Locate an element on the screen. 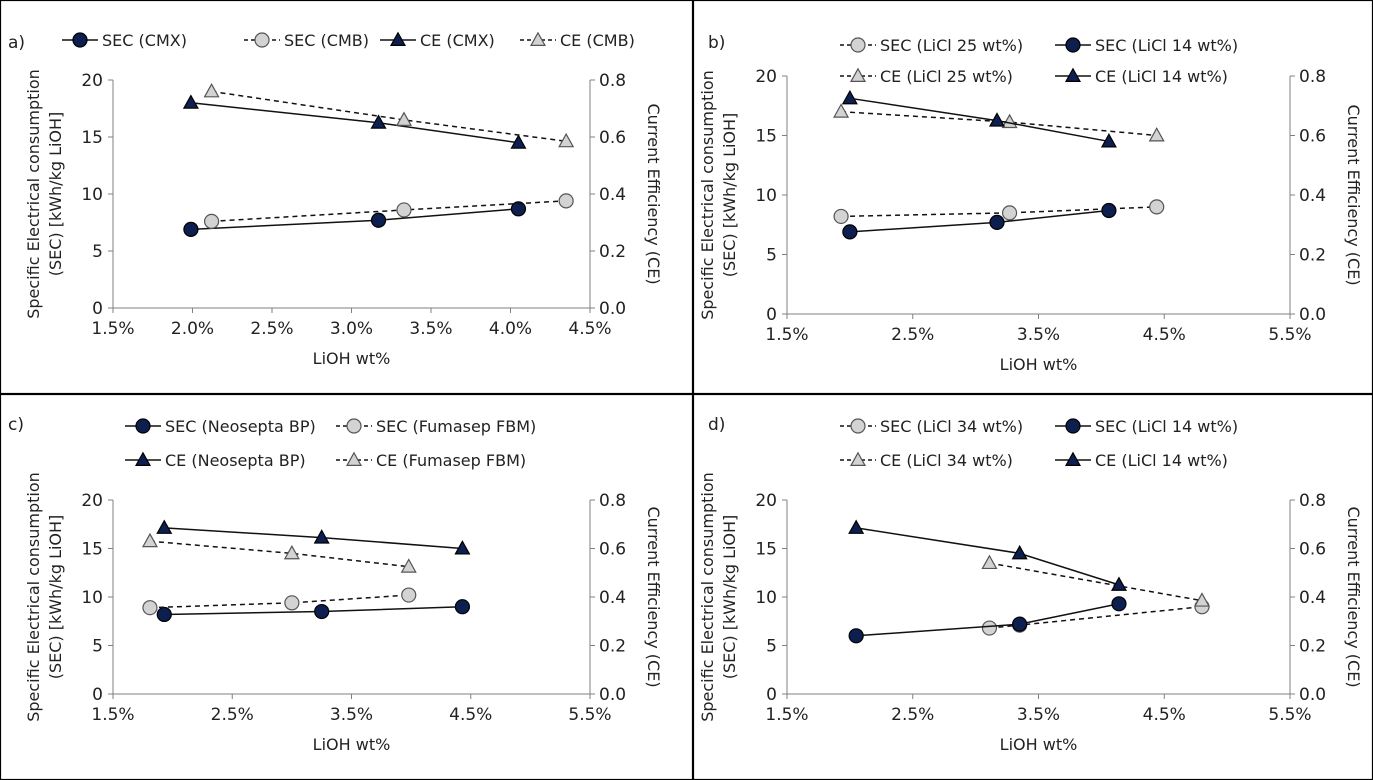 The height and width of the screenshot is (780, 1373). legend-item: CE (LiCl 25 wt%) is located at coordinates (926, 76).